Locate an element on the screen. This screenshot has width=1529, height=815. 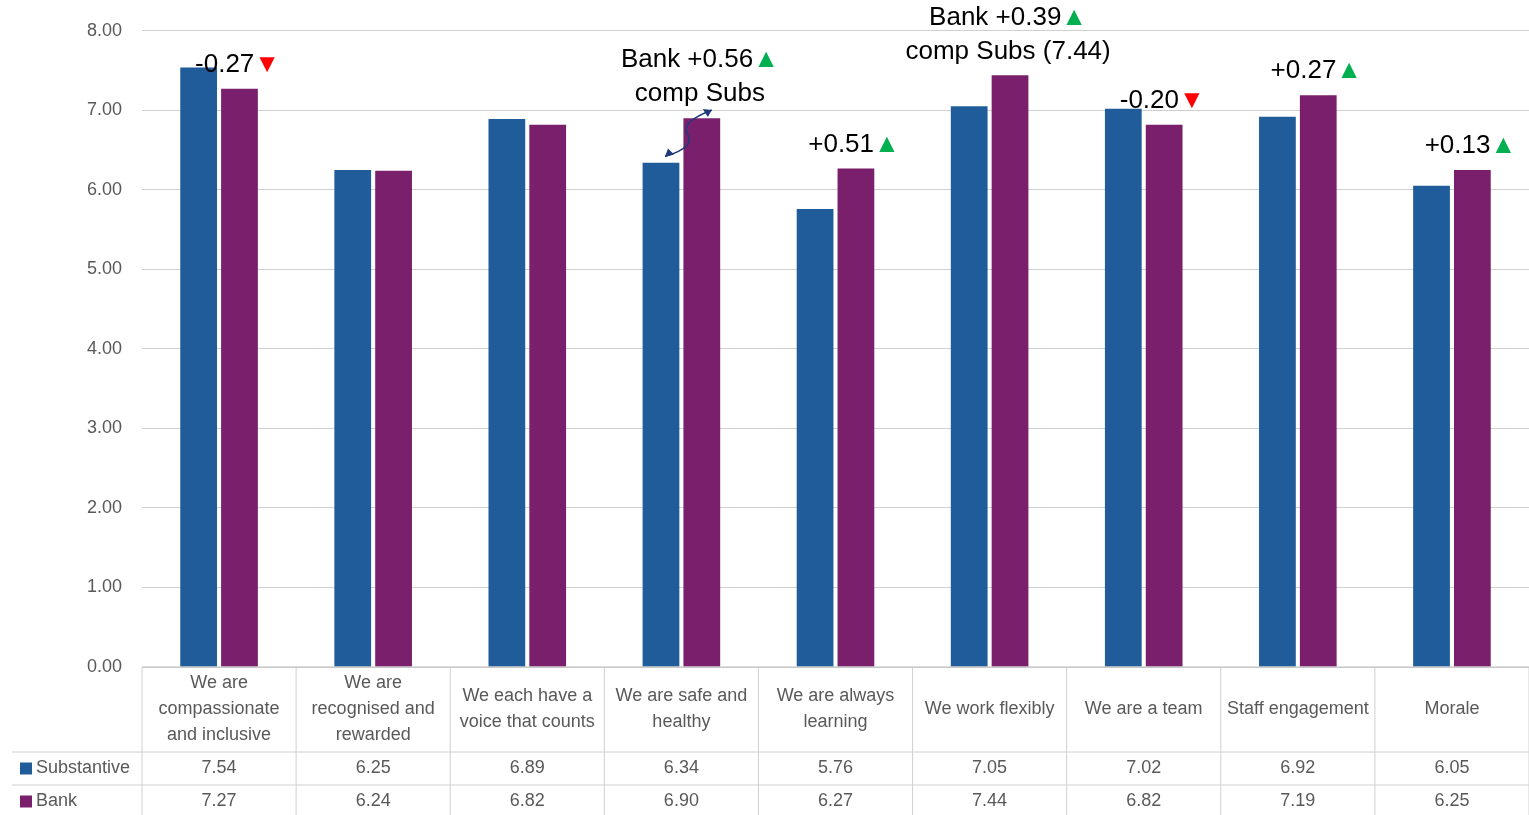
data-label: 7.02 is located at coordinates (1144, 767).